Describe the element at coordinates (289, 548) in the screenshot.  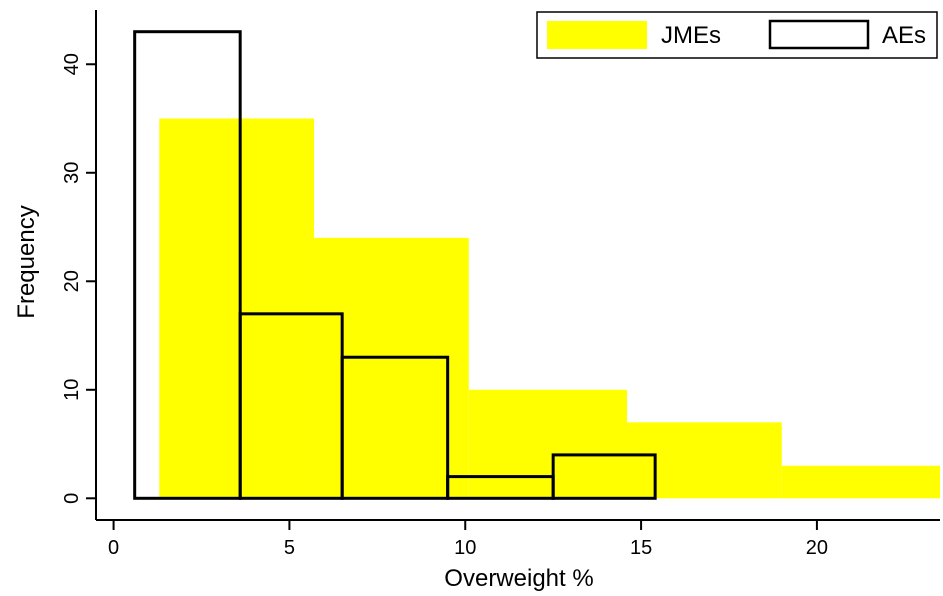
I see `x-tick-label: 5` at that location.